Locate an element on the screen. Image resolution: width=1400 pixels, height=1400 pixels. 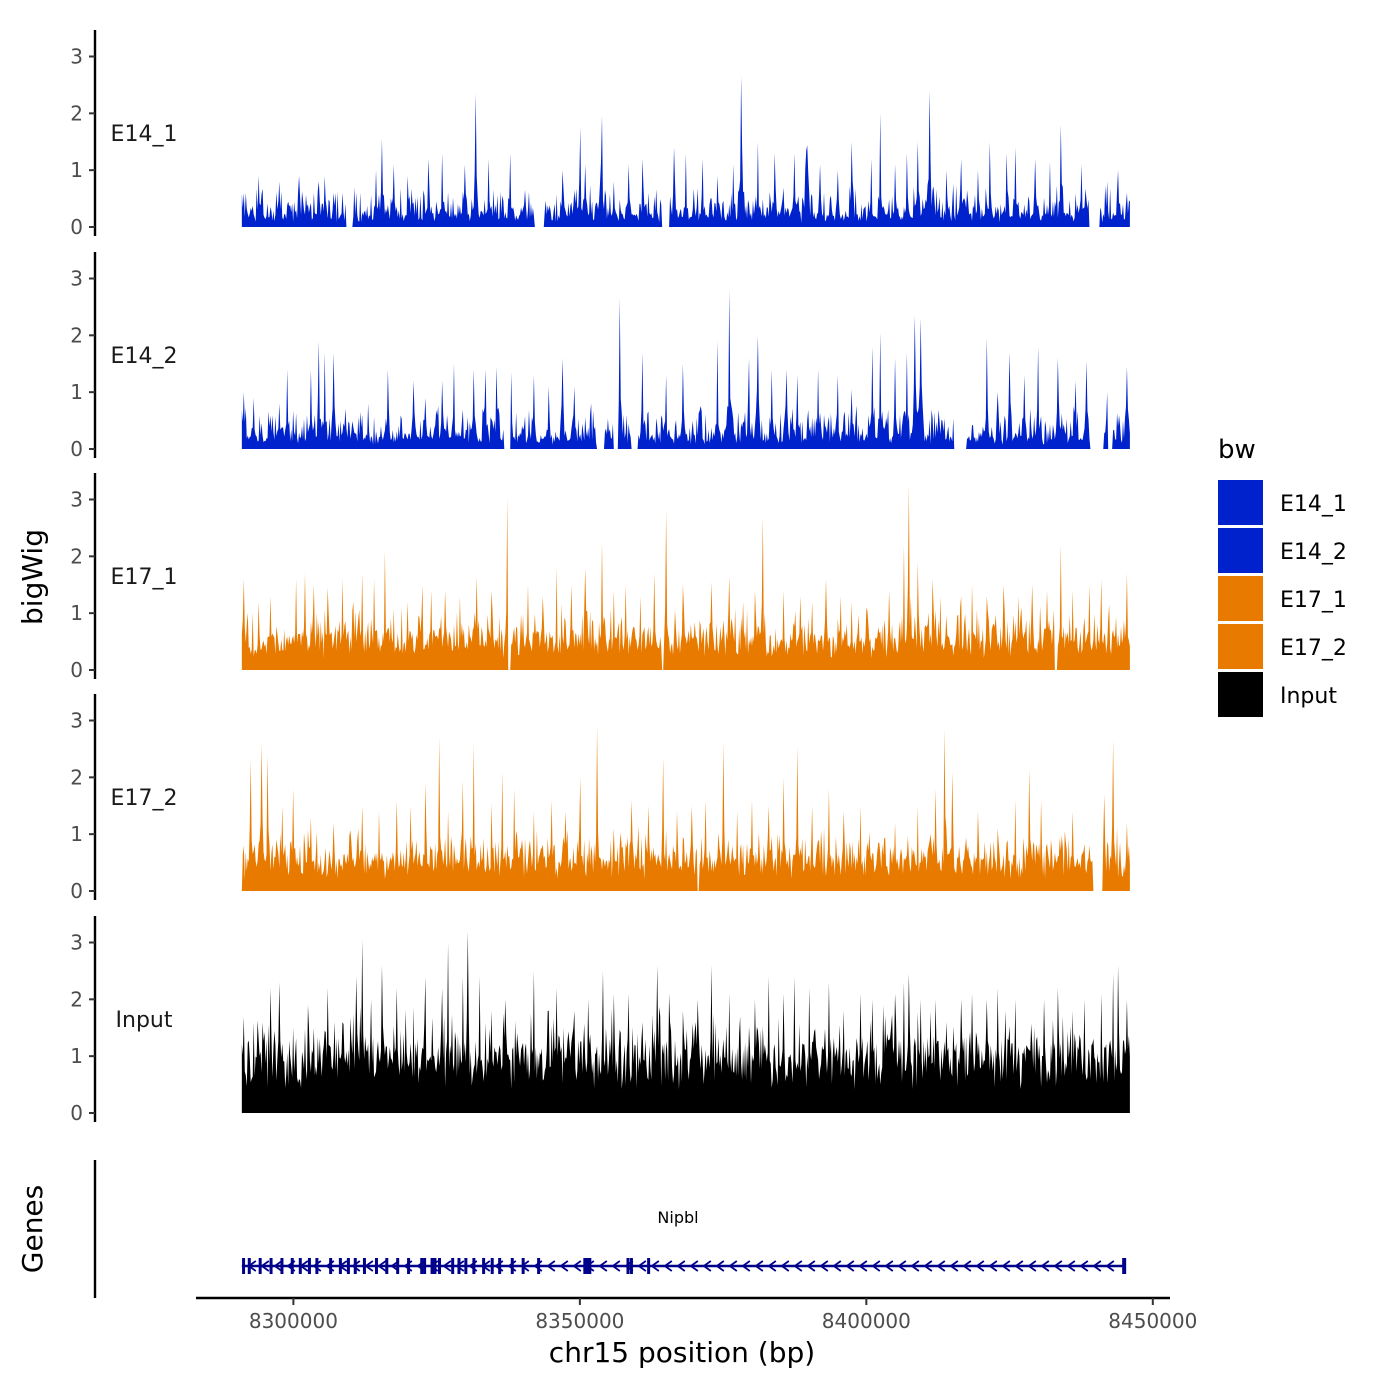
y-axis-title: bigWig is located at coordinates (32, 577).